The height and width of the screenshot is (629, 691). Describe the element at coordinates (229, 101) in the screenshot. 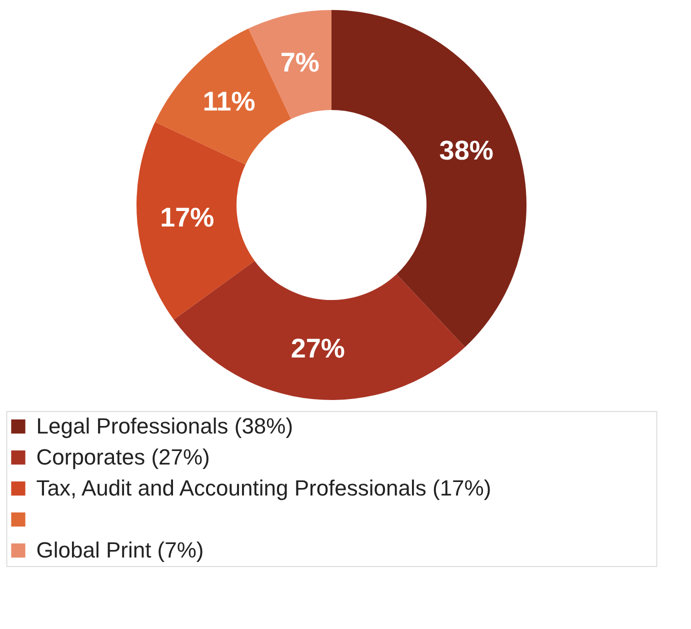

I see `data-label: 11%` at that location.